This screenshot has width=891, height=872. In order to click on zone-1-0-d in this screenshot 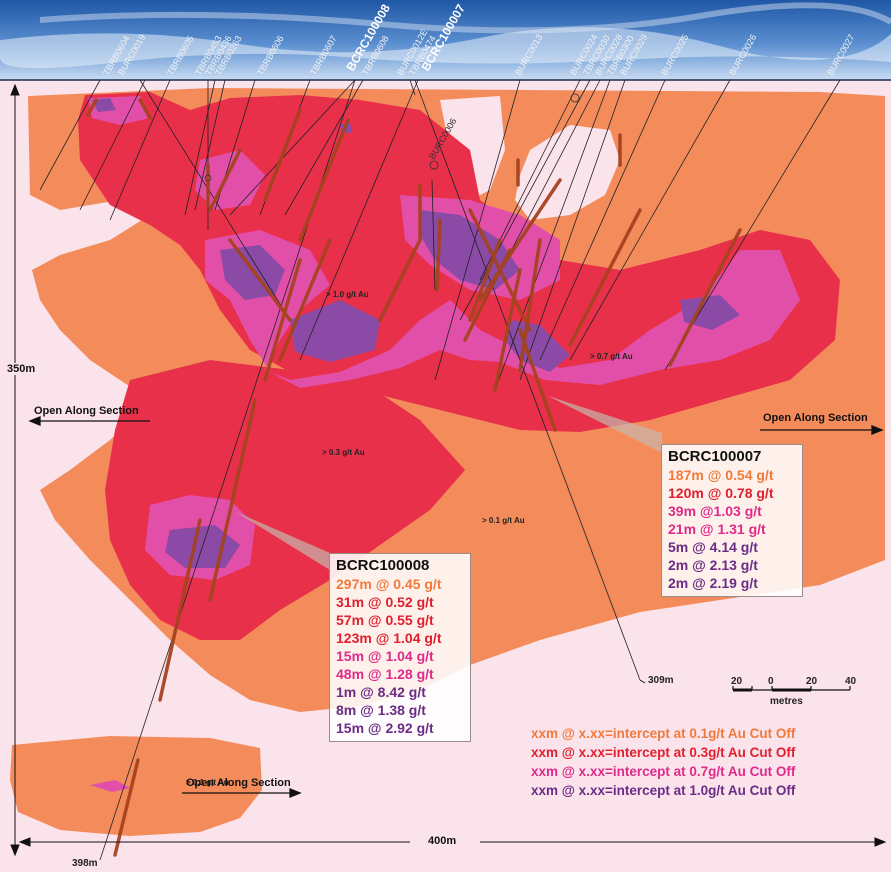, I will do `click(470, 250)`.